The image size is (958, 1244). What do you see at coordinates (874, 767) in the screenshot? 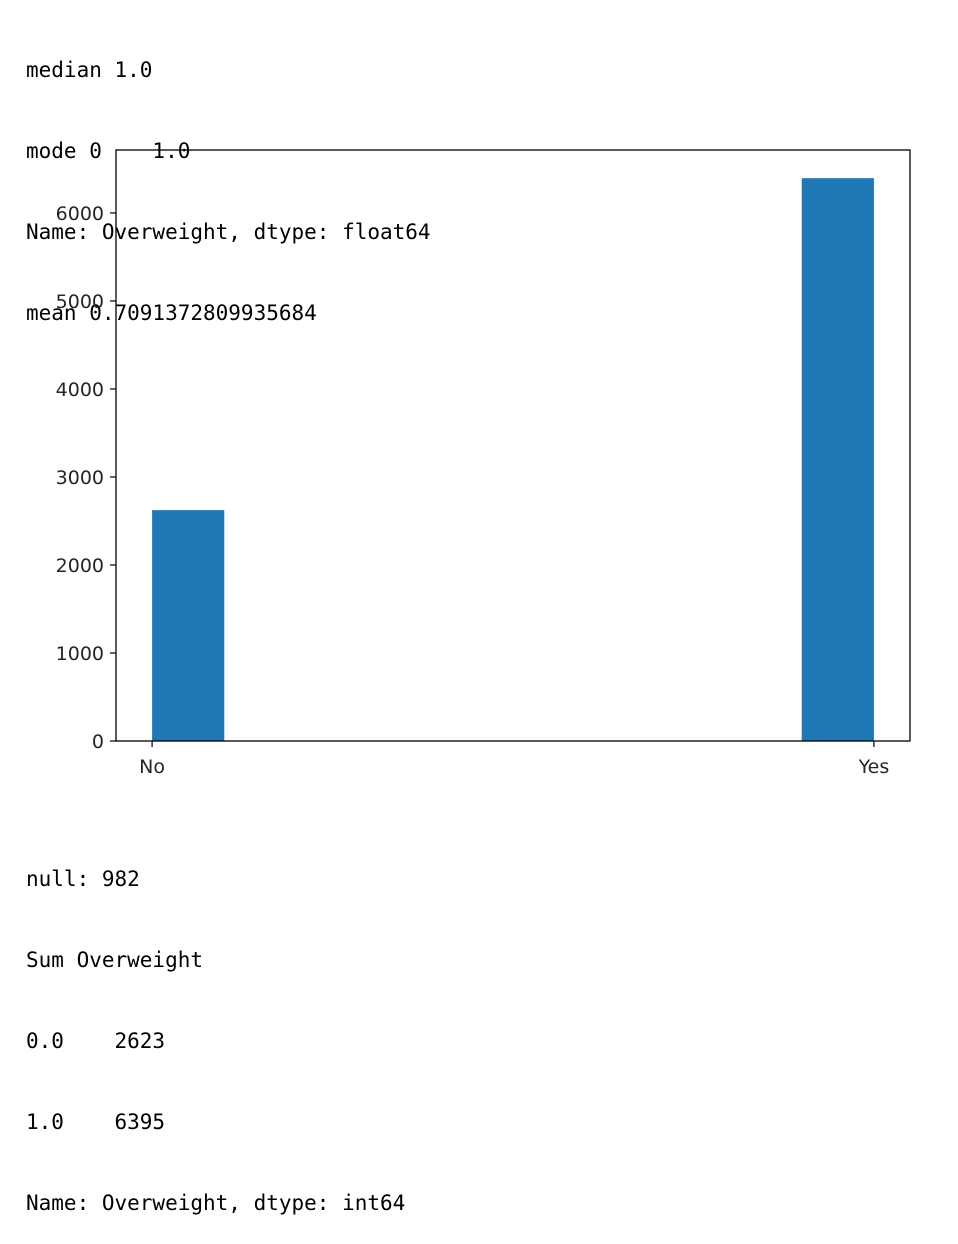
I see `x-tick-label-yes: Yes` at bounding box center [874, 767].